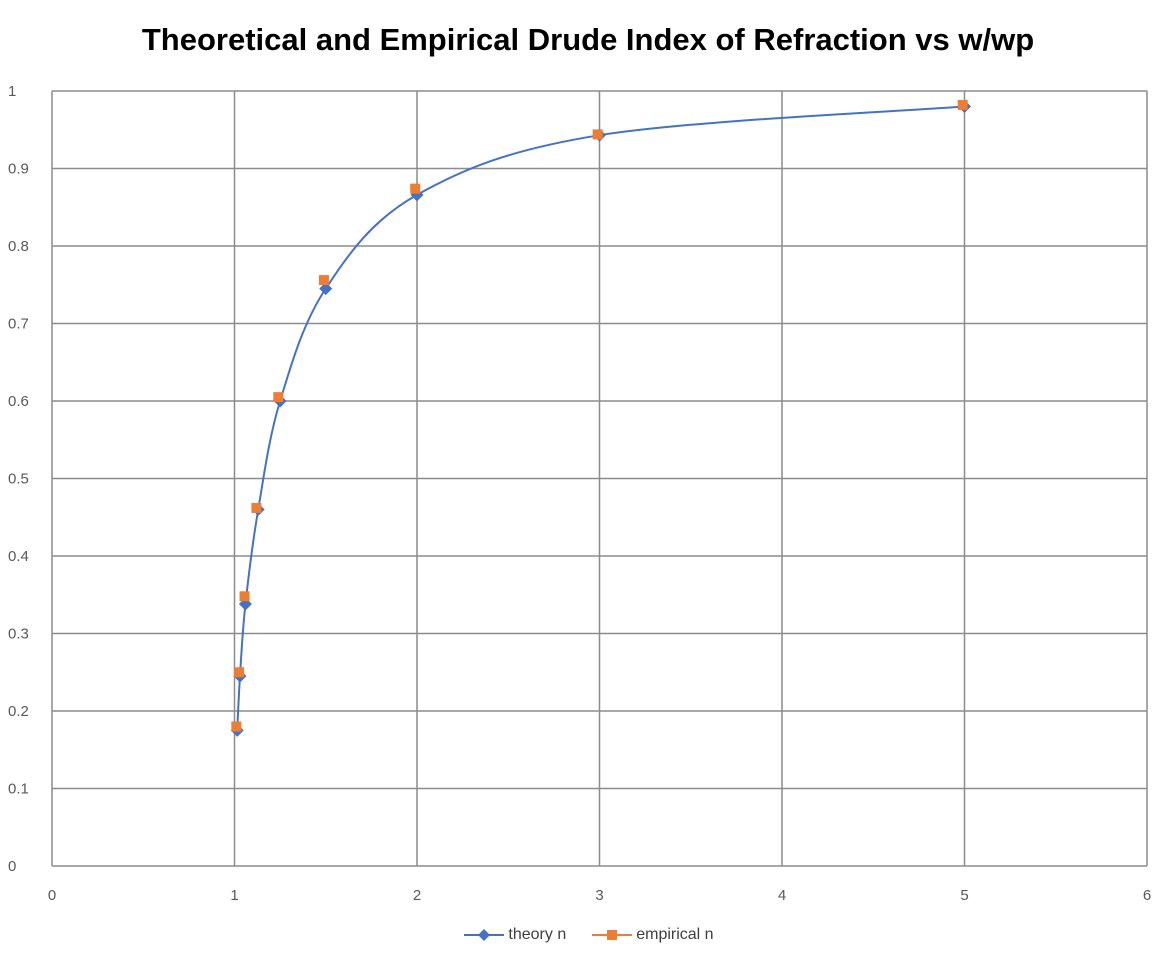 This screenshot has width=1176, height=966. What do you see at coordinates (18, 401) in the screenshot?
I see `y-tick-label: 0.6` at bounding box center [18, 401].